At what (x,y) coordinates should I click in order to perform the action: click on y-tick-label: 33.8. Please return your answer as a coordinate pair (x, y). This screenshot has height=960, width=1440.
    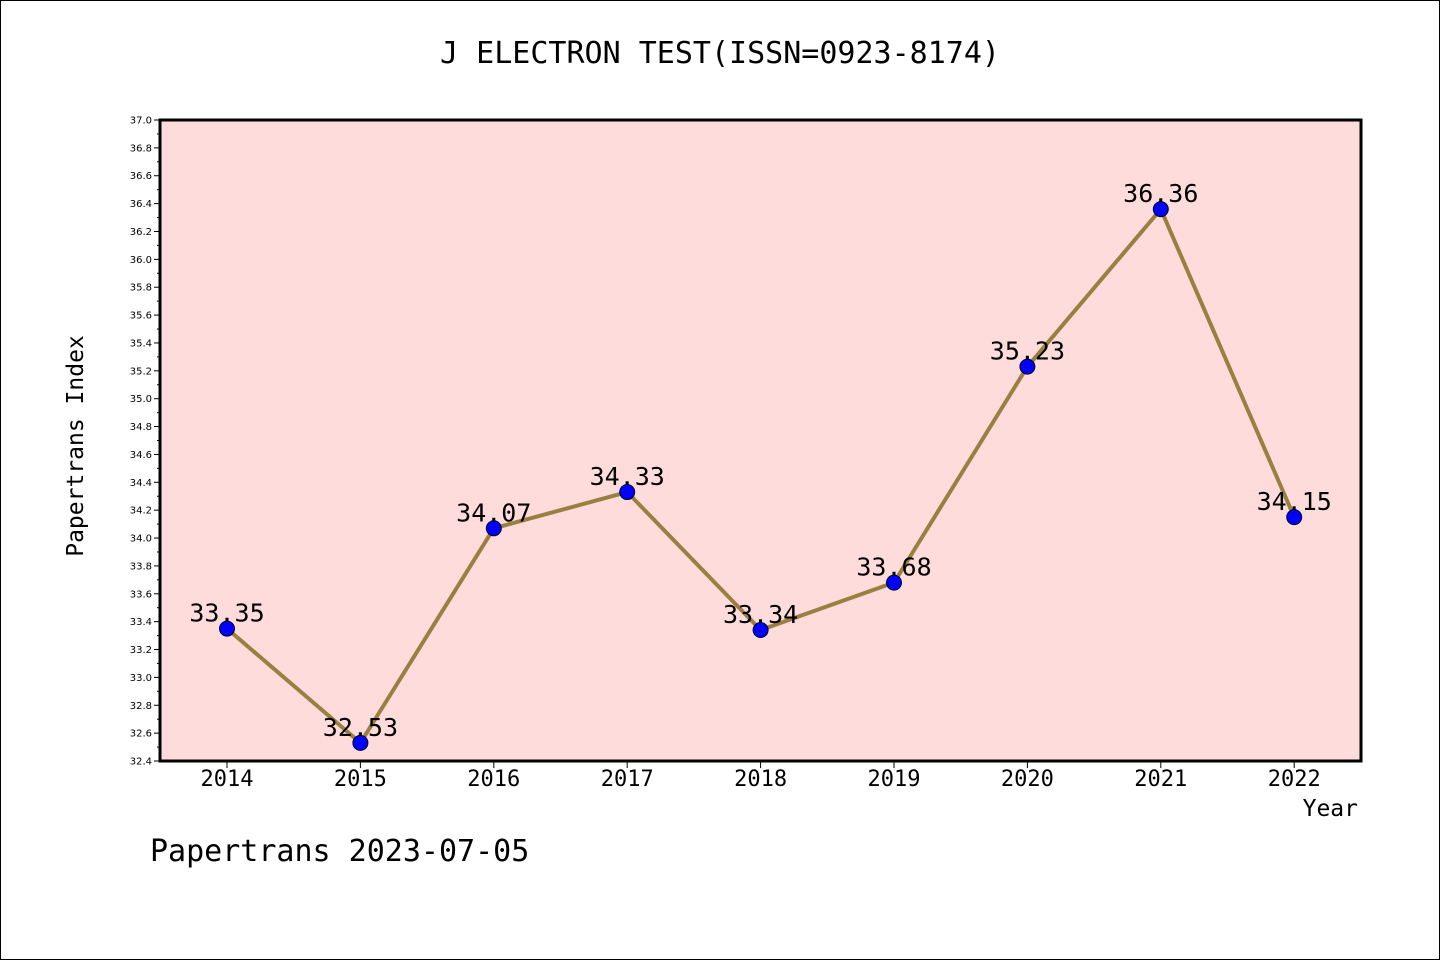
    Looking at the image, I should click on (141, 566).